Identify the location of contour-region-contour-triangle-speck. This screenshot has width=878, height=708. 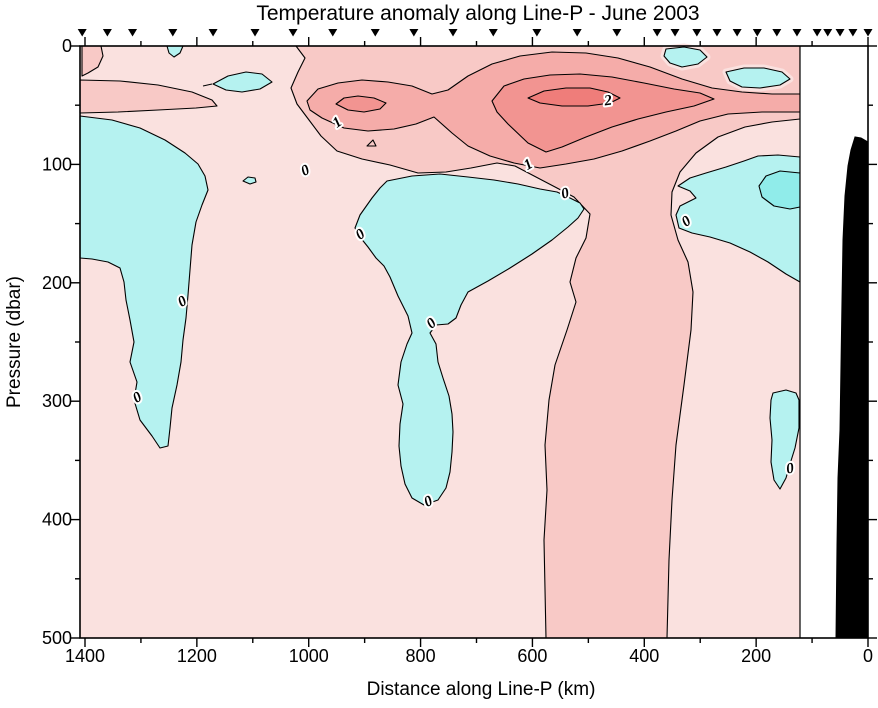
(371, 143).